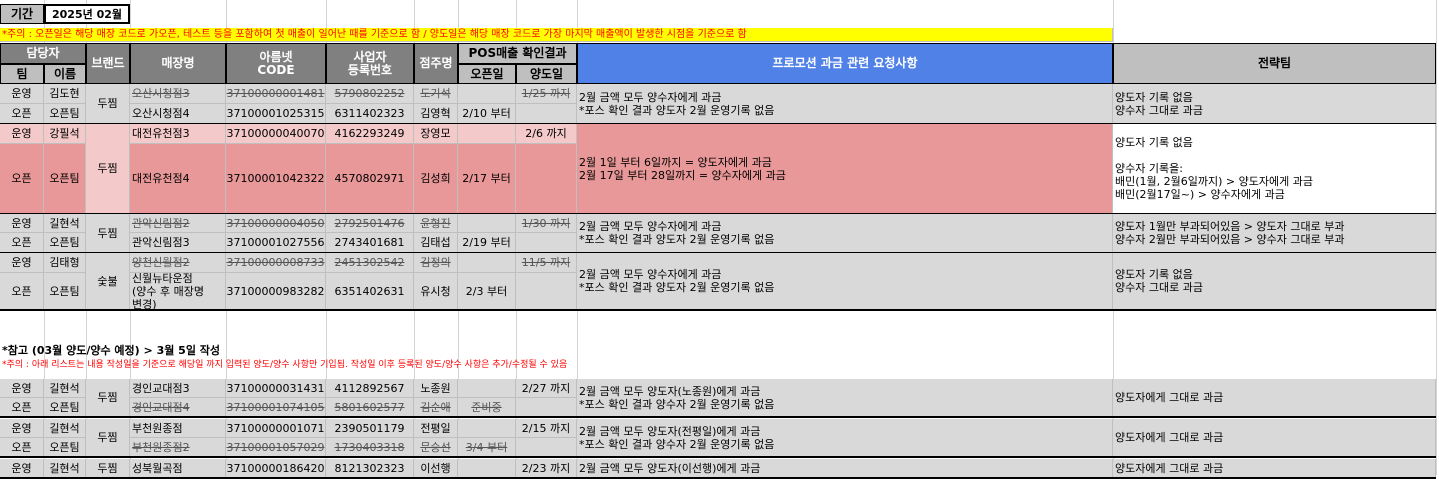  Describe the element at coordinates (436, 263) in the screenshot. I see `cell-owner: 김정의` at that location.